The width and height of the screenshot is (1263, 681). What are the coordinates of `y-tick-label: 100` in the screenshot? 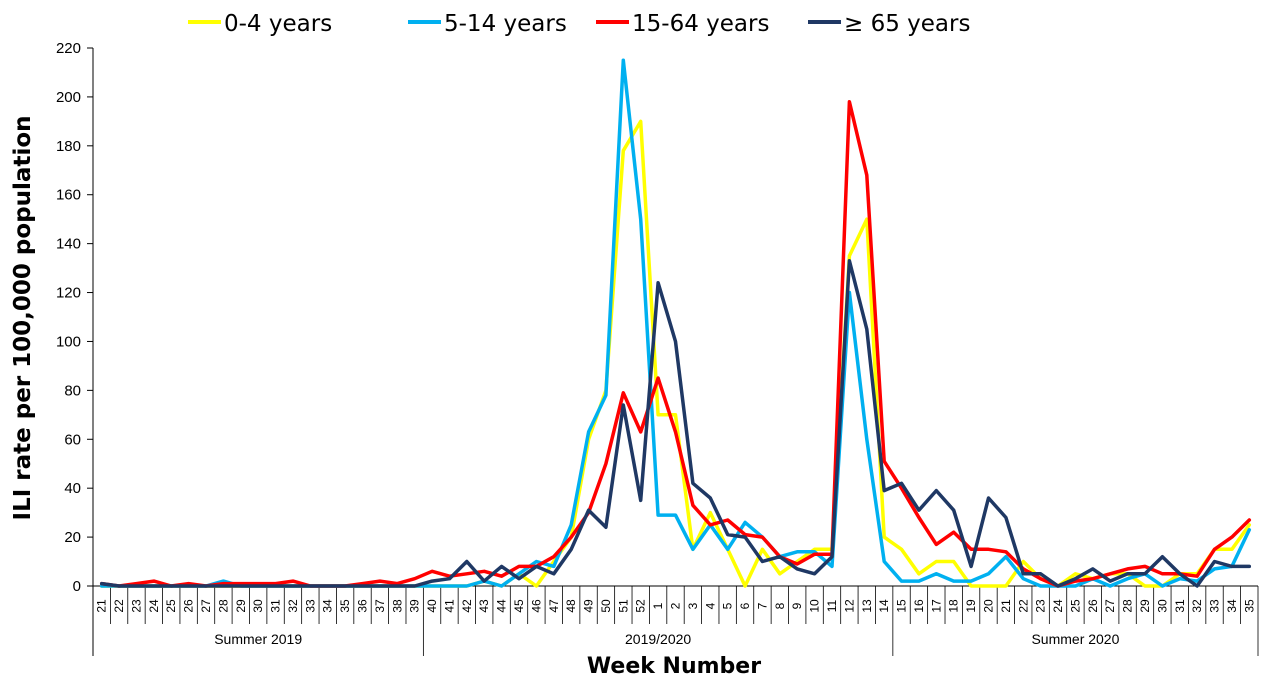 It's located at (68, 341).